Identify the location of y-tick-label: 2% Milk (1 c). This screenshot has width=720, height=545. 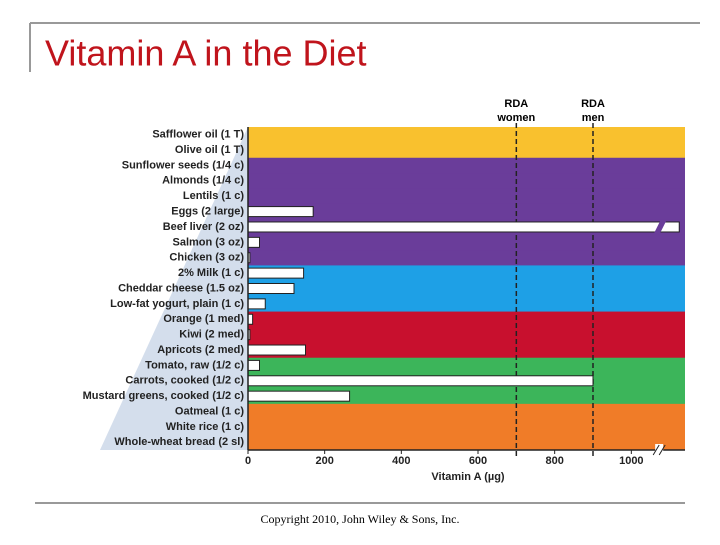
(211, 273).